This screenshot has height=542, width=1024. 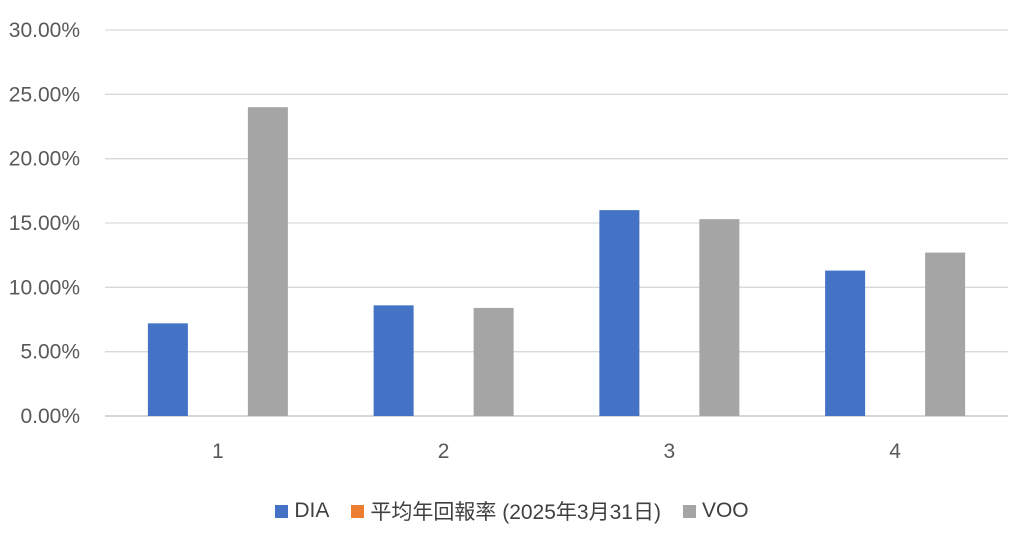 What do you see at coordinates (895, 451) in the screenshot?
I see `x-tick-label: 4` at bounding box center [895, 451].